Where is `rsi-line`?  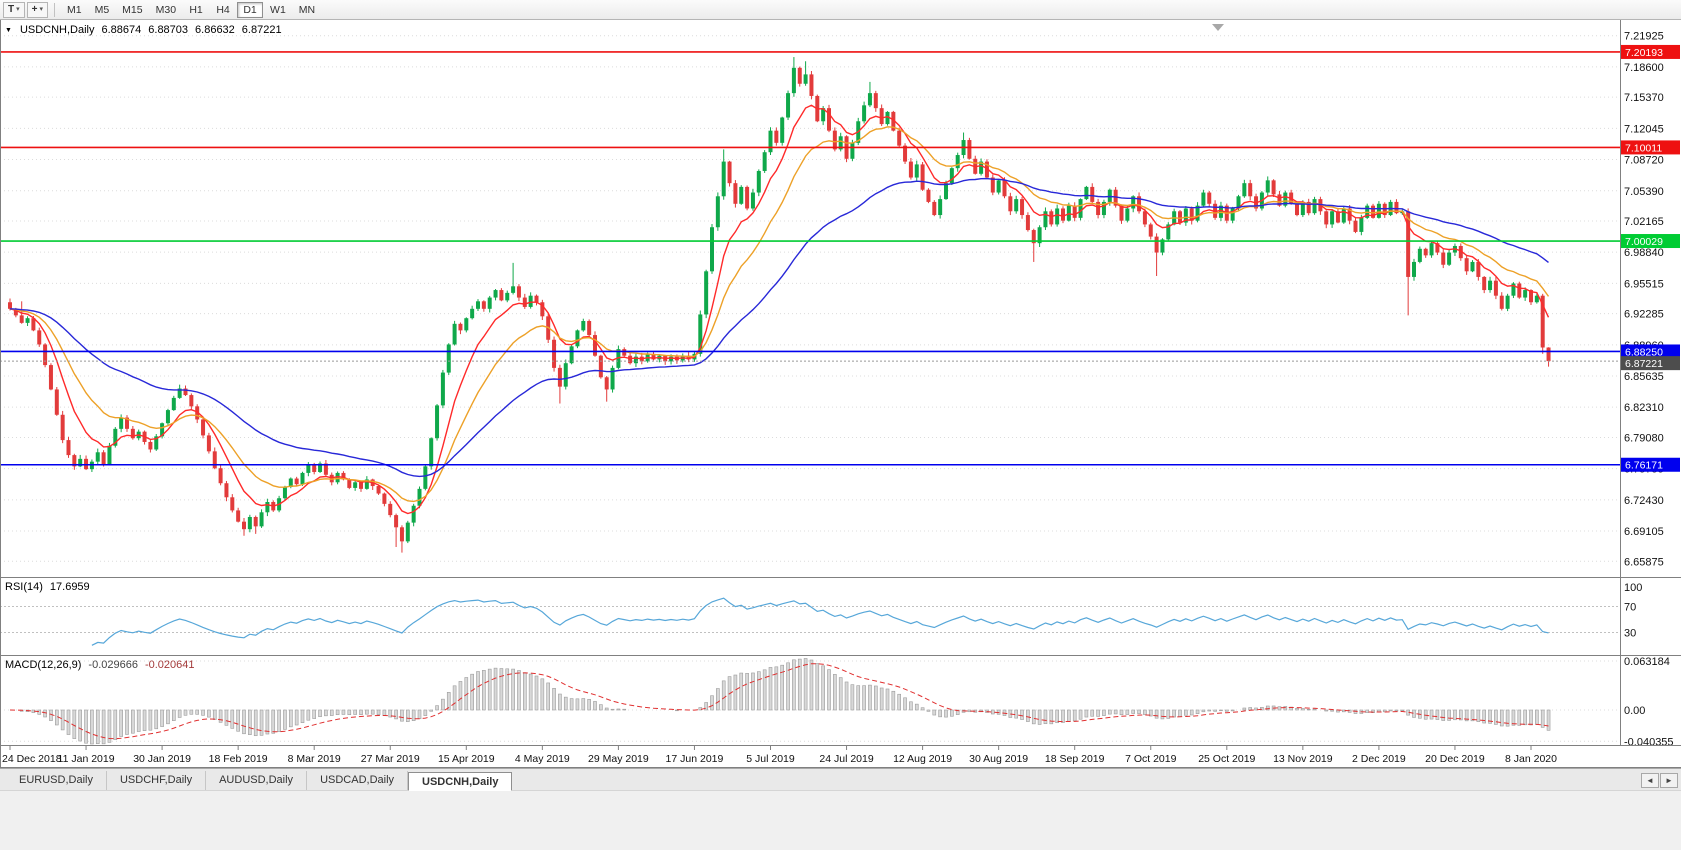
rsi-line is located at coordinates (820, 621).